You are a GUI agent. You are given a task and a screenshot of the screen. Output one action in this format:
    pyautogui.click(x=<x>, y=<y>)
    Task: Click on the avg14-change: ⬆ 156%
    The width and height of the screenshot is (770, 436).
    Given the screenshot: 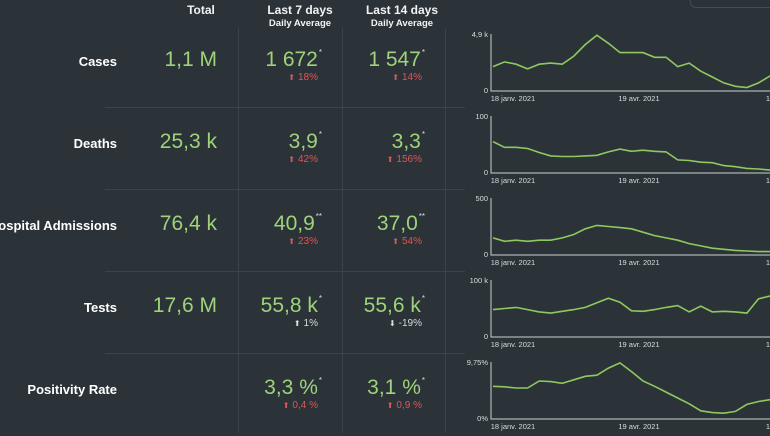 What is the action you would take?
    pyautogui.click(x=404, y=159)
    